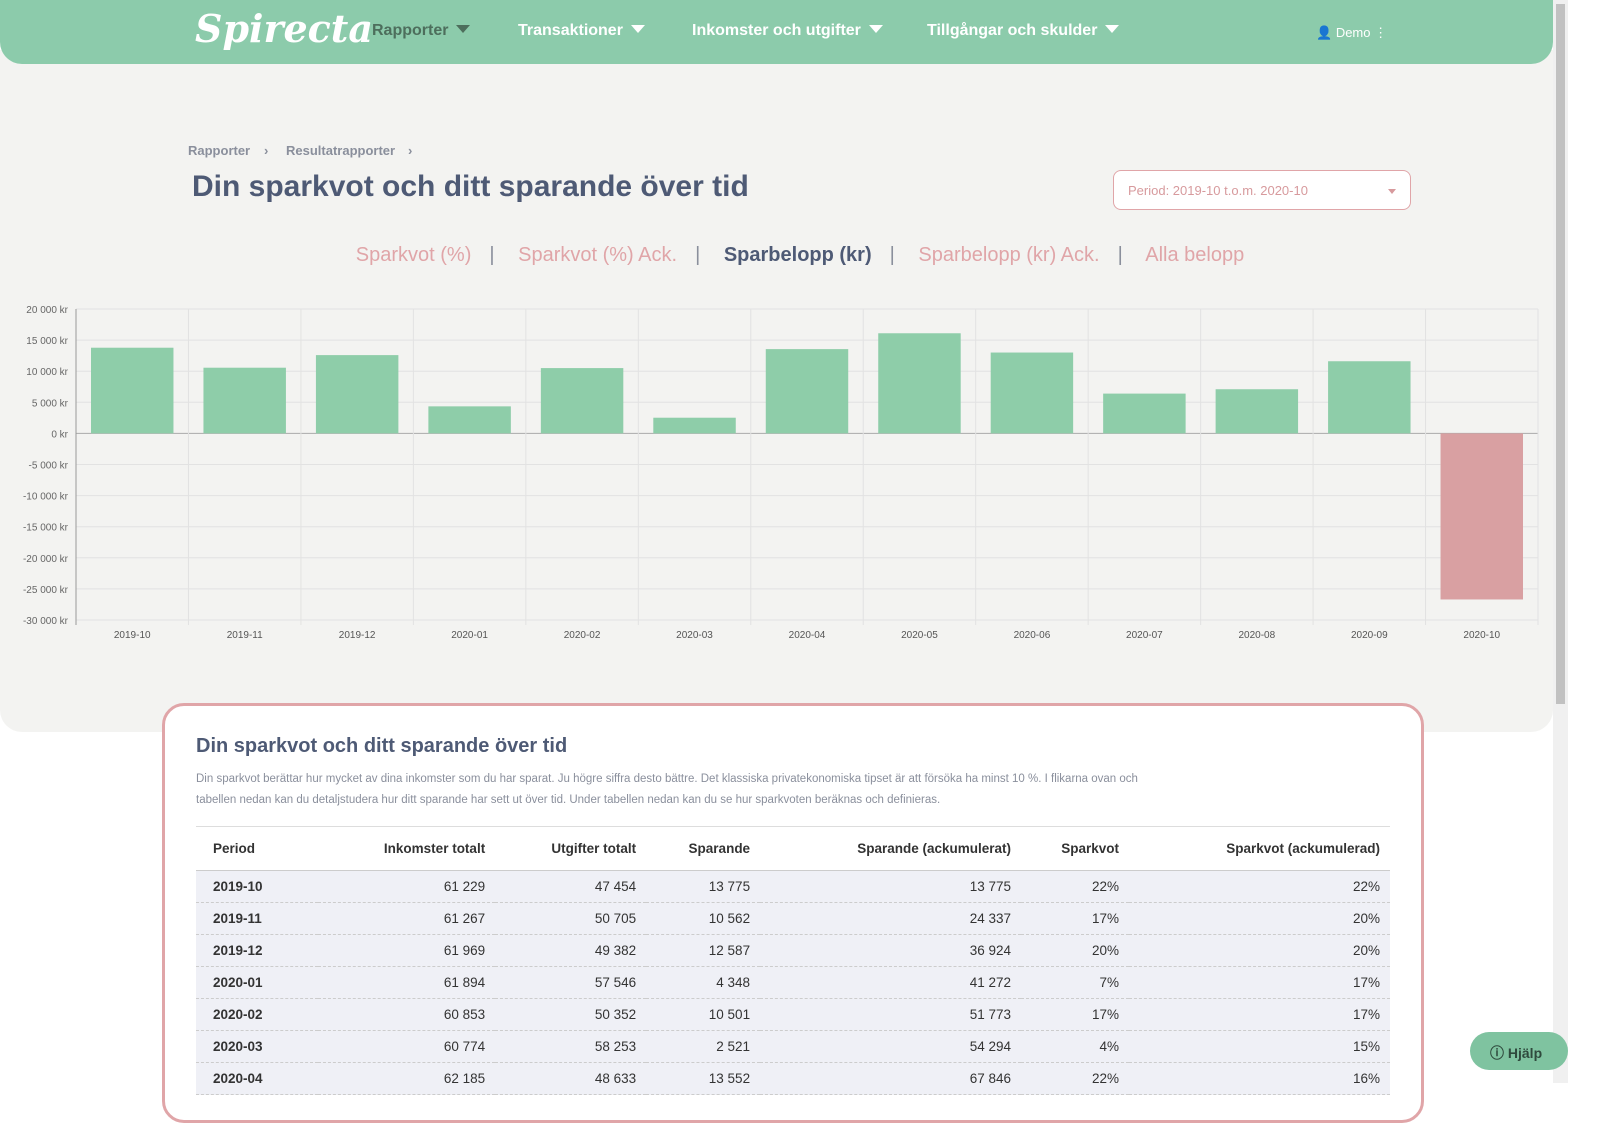 The image size is (1600, 1123). Describe the element at coordinates (406, 950) in the screenshot. I see `table-cell: 61 969` at that location.